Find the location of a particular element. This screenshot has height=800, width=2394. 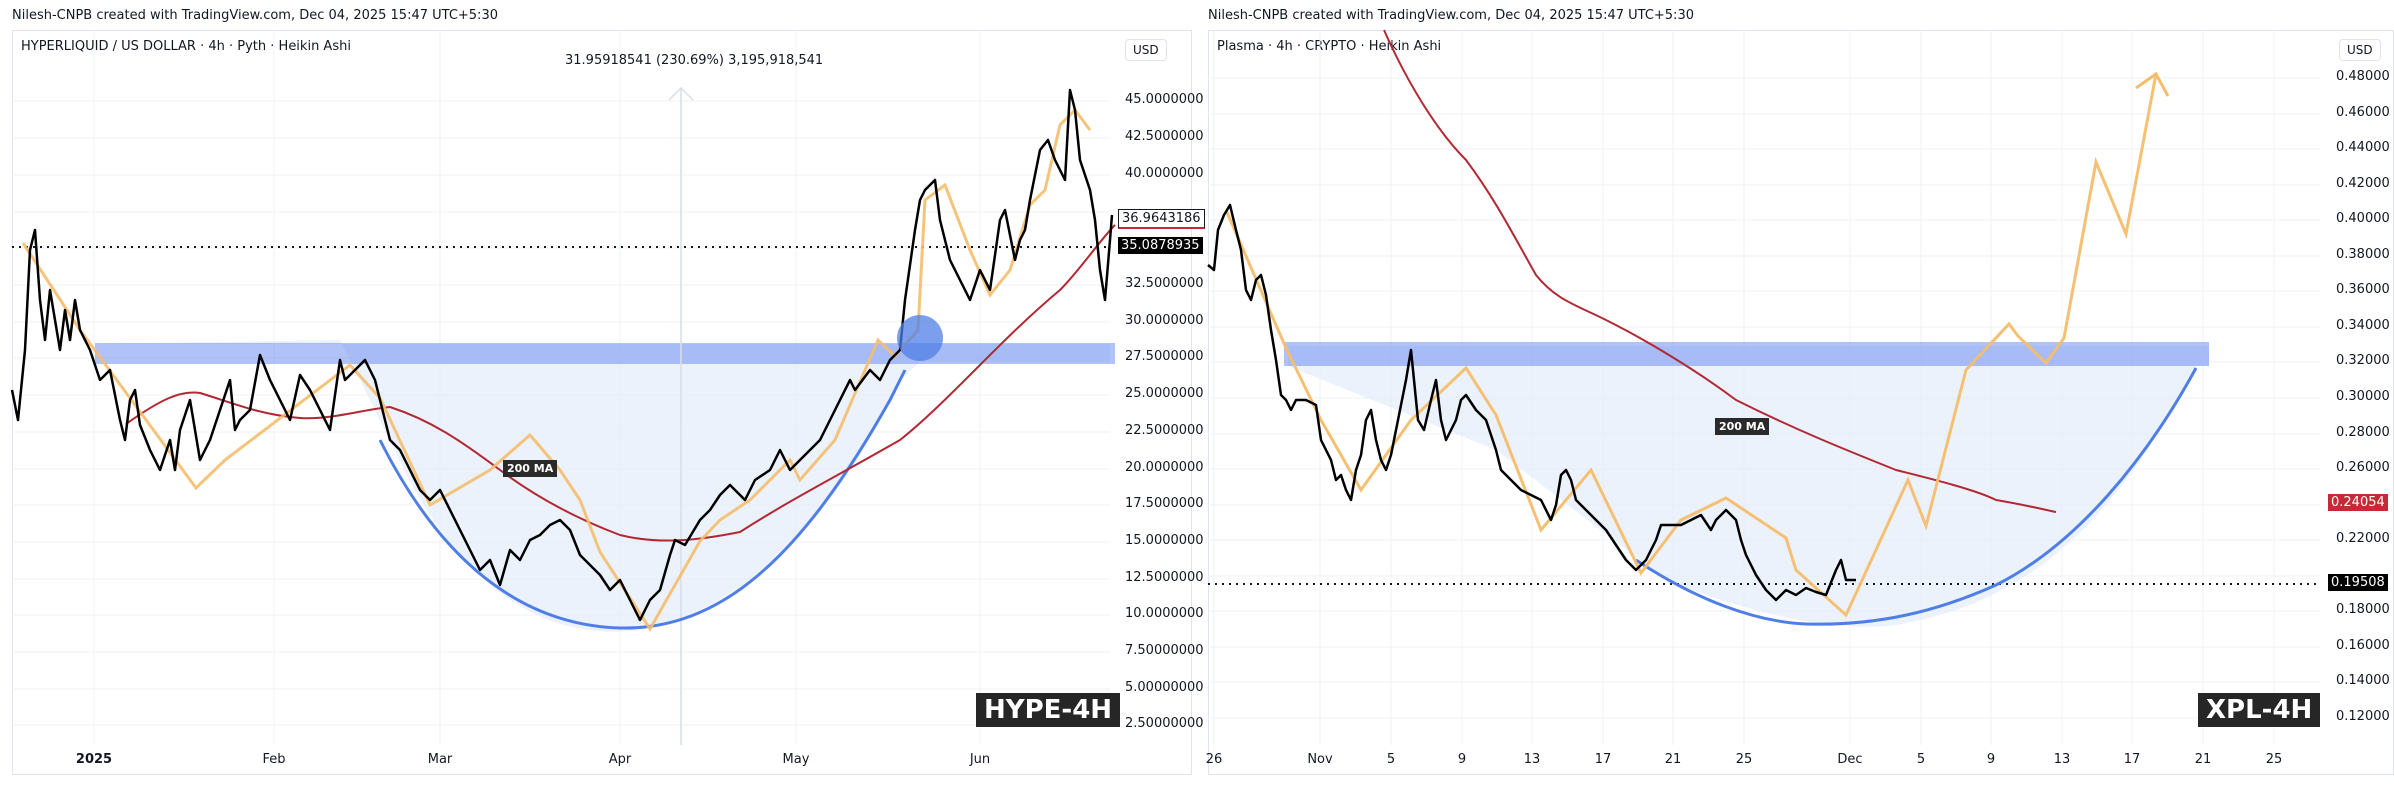

measure-label: 31.95918541 (230.69%) 3,195,918,541 is located at coordinates (694, 60).